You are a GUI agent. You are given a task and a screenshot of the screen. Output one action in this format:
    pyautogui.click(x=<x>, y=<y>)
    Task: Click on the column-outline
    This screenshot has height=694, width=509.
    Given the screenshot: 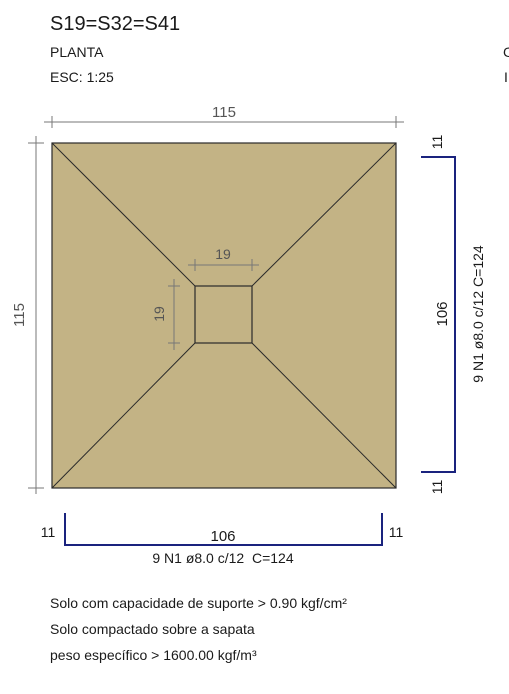 What is the action you would take?
    pyautogui.click(x=223, y=314)
    